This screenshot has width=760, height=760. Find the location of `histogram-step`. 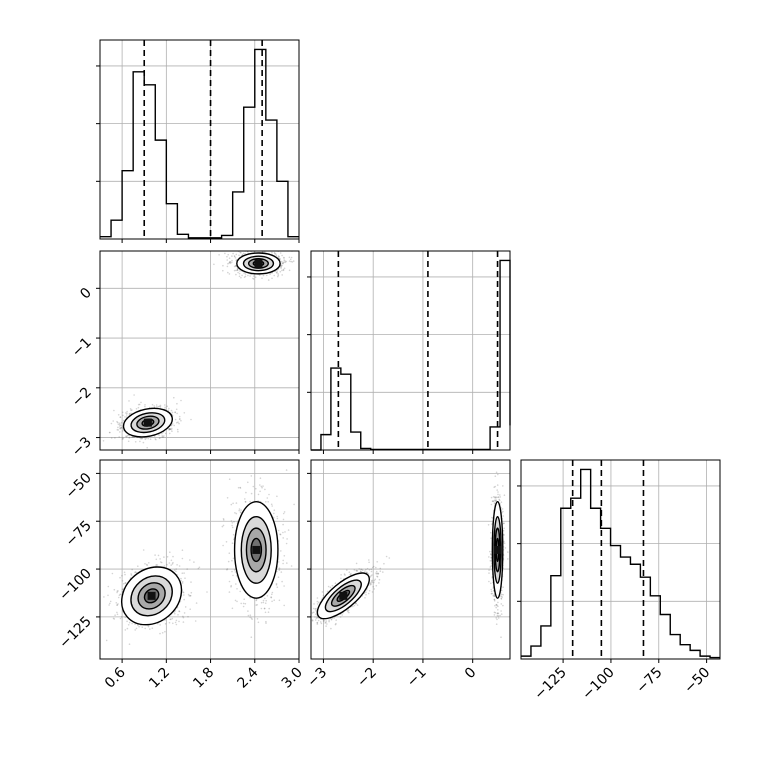

histogram-step is located at coordinates (199, 143).